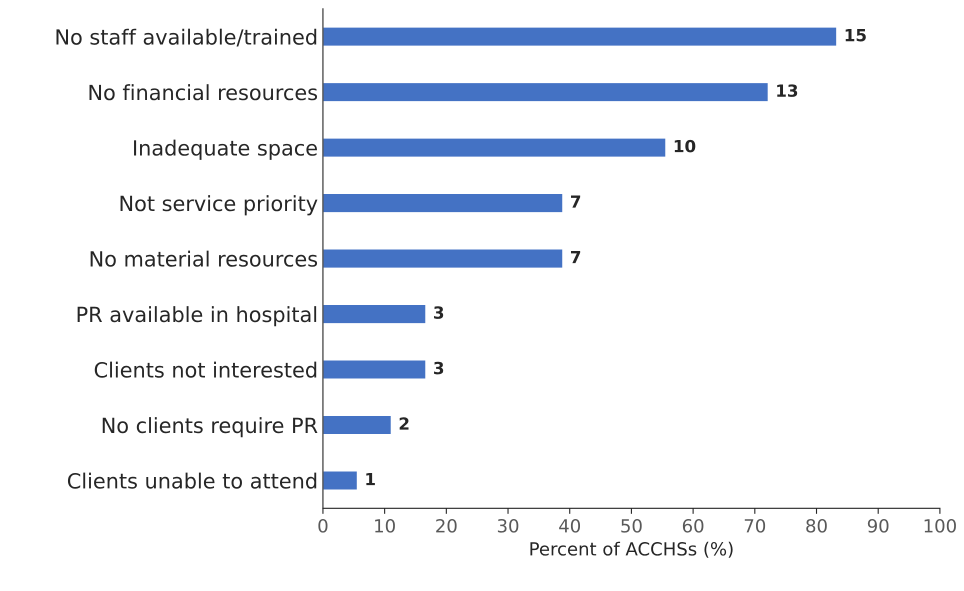 This screenshot has width=964, height=591. What do you see at coordinates (631, 550) in the screenshot?
I see `x-axis-title: Percent of ACCHSs (%)` at bounding box center [631, 550].